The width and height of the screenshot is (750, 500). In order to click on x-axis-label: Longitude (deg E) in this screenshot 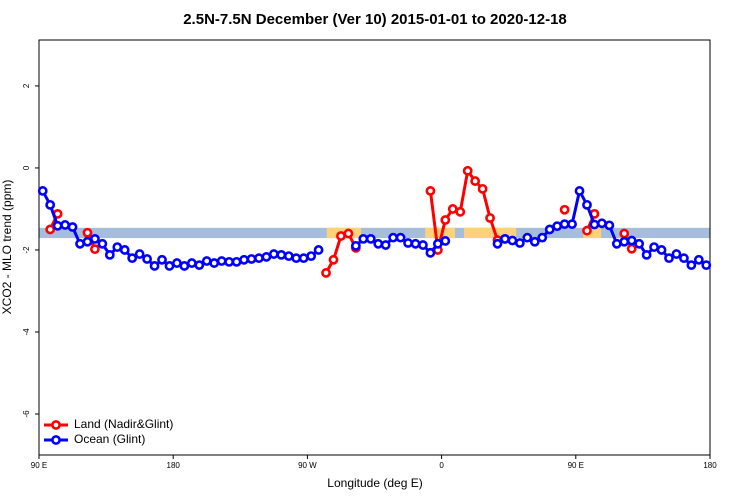, I will do `click(374, 483)`.